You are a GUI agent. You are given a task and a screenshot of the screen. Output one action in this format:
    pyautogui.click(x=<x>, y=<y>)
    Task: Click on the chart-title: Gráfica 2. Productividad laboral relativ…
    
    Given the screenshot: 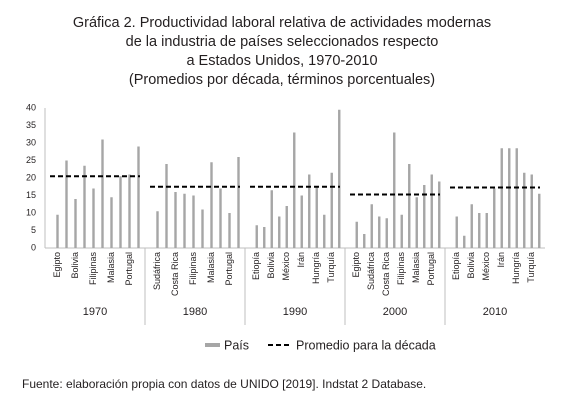 What is the action you would take?
    pyautogui.click(x=282, y=23)
    